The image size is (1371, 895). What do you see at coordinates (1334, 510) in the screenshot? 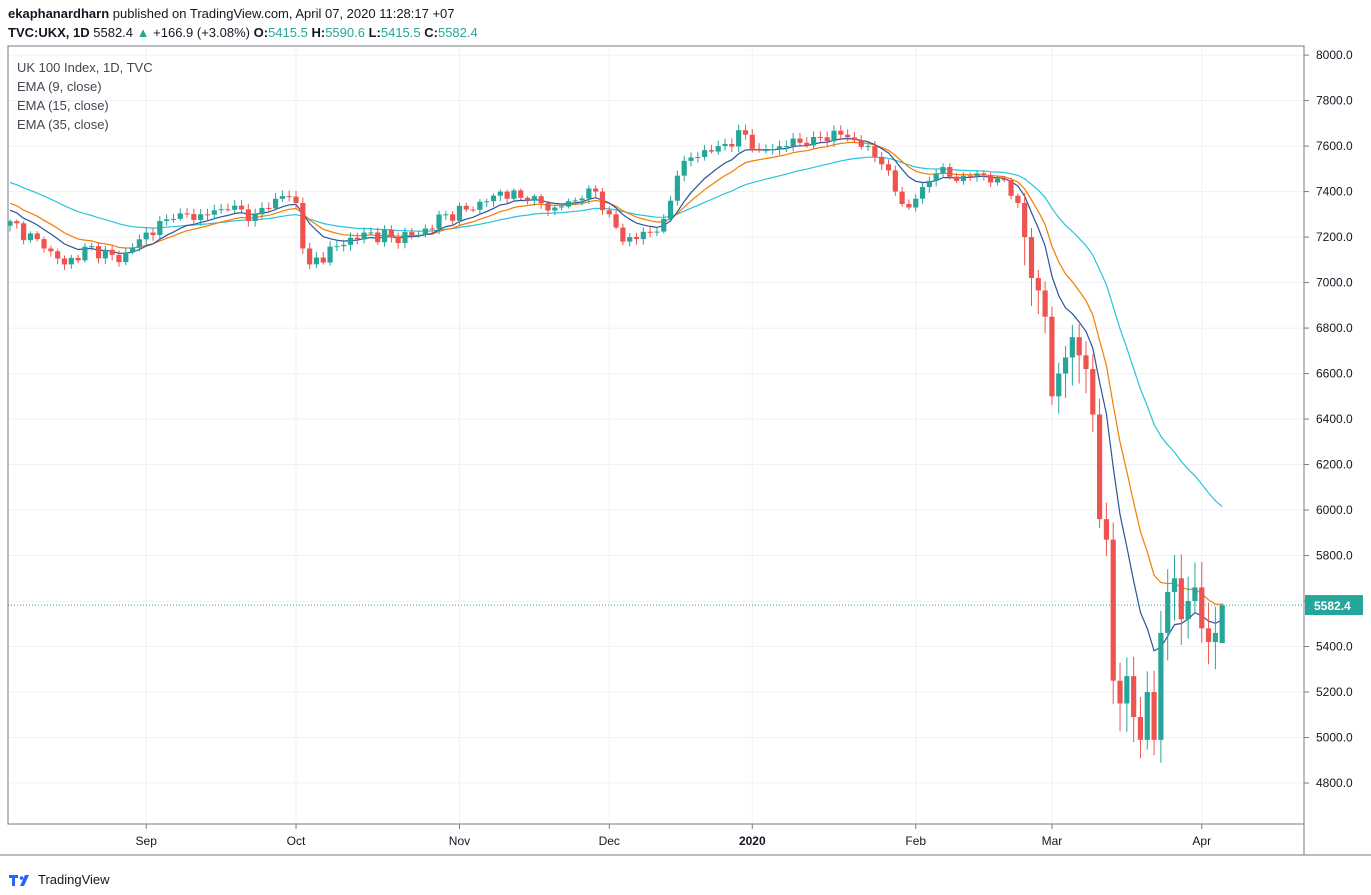
I see `y-tick-label: 6000.0` at bounding box center [1334, 510].